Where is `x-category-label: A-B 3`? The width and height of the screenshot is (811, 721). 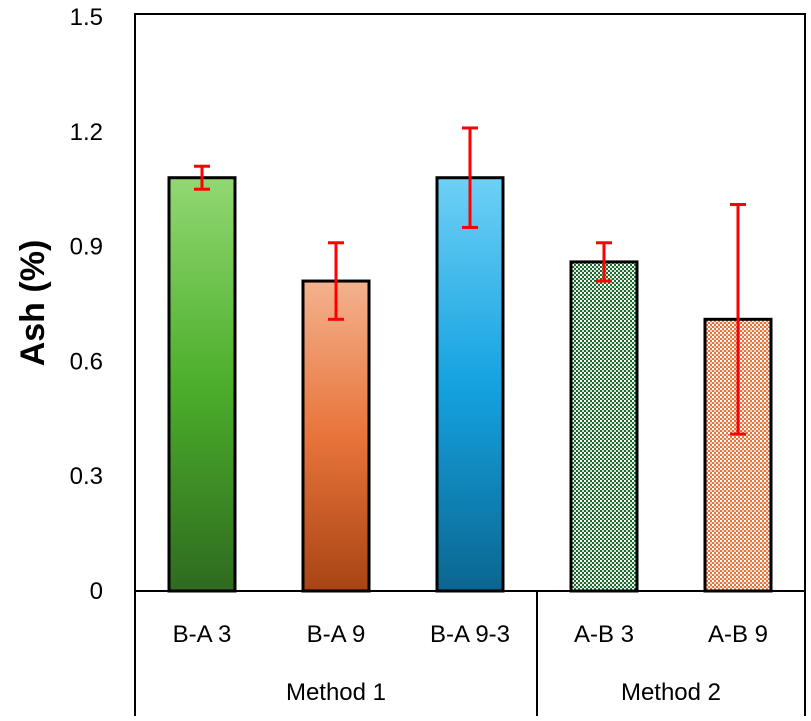 x-category-label: A-B 3 is located at coordinates (604, 634).